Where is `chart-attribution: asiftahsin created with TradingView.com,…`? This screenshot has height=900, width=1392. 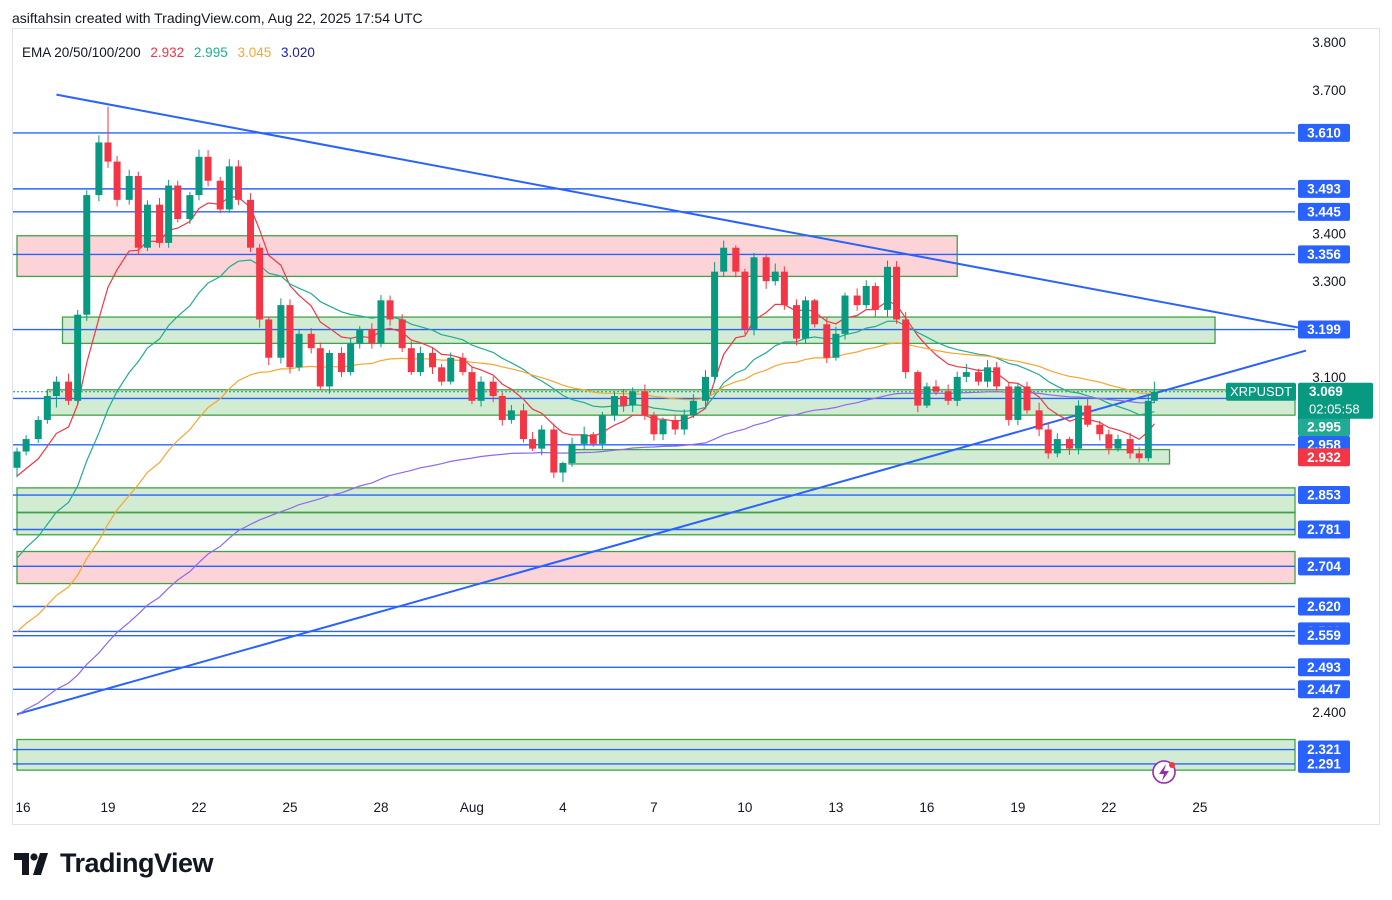
chart-attribution: asiftahsin created with TradingView.com,… is located at coordinates (217, 18).